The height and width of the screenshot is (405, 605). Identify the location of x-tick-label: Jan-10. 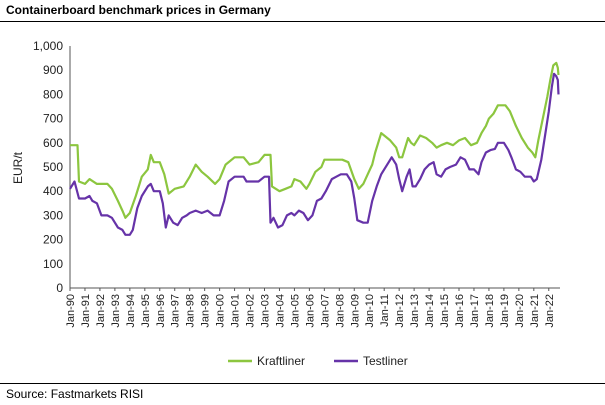
(370, 311).